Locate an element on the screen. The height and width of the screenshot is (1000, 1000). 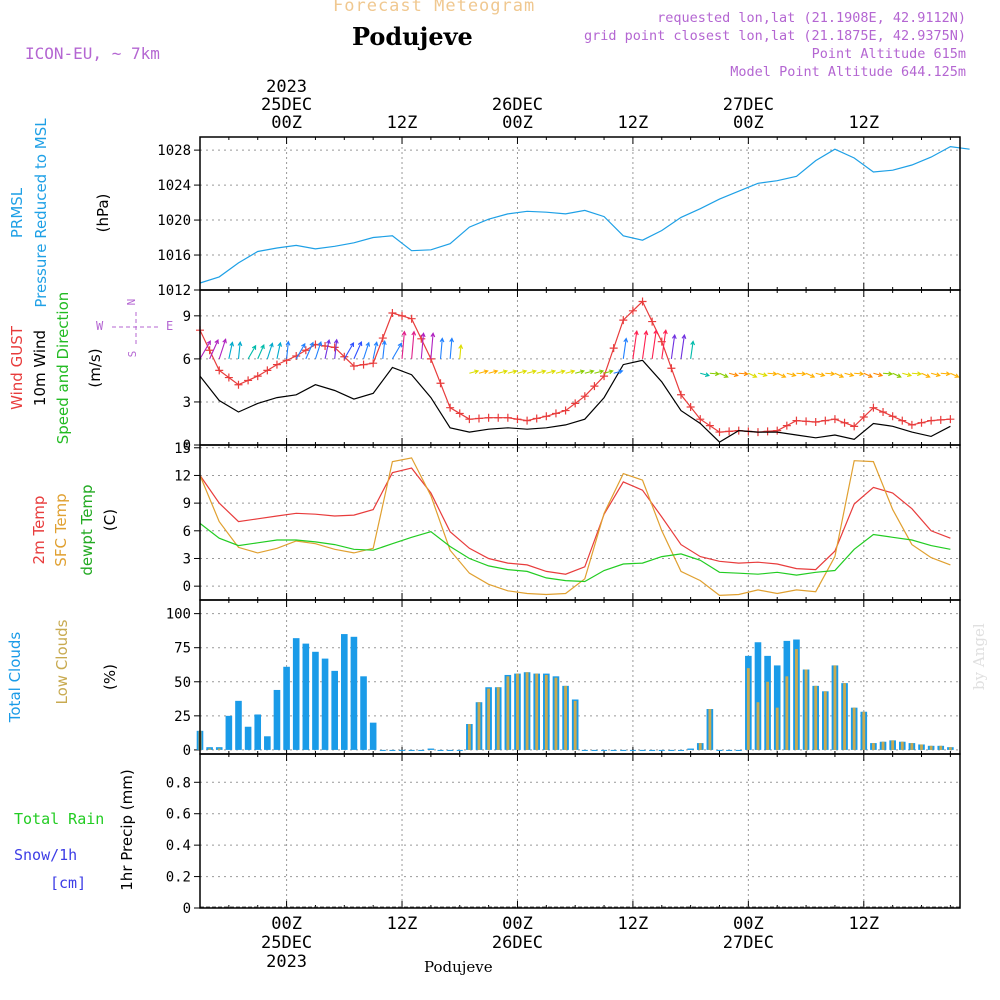
compass-e: E is located at coordinates (169, 326).